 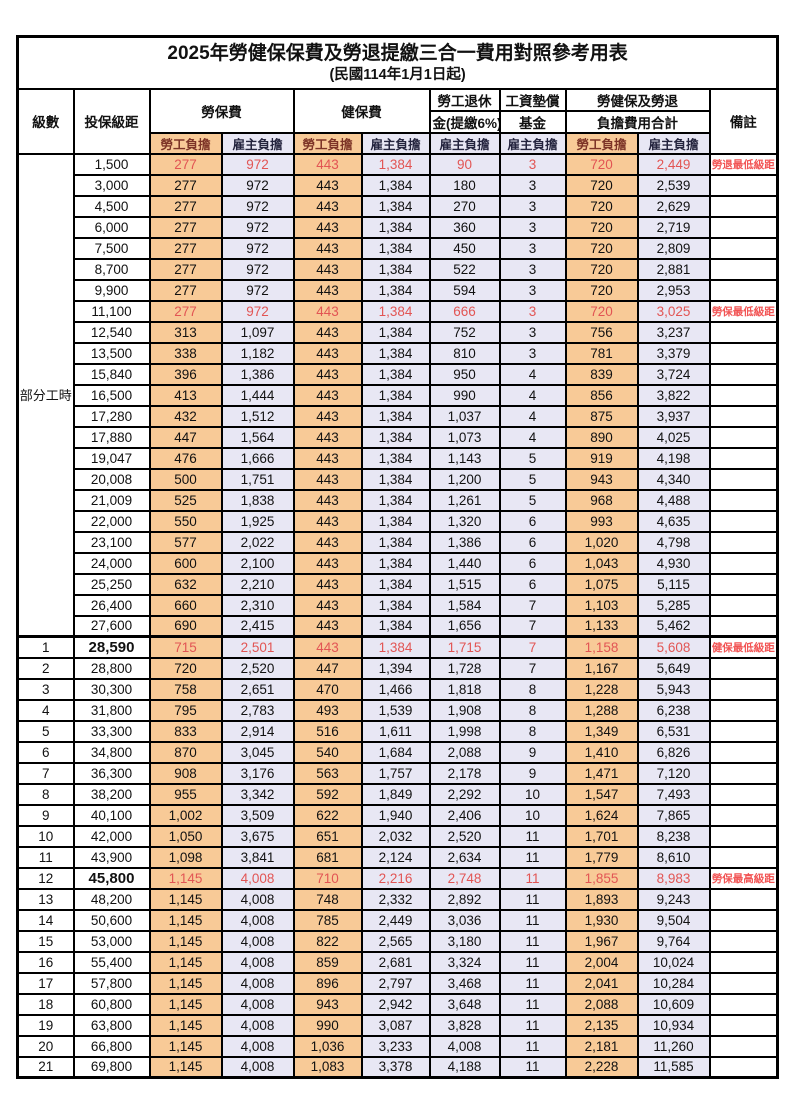 What do you see at coordinates (464, 836) in the screenshot?
I see `cell-pension-employer: 2,520` at bounding box center [464, 836].